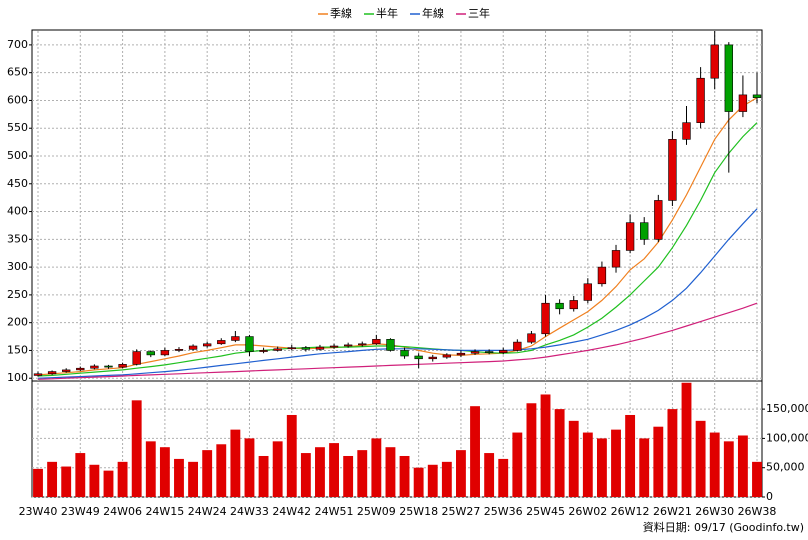 The image size is (808, 540). What do you see at coordinates (17, 211) in the screenshot?
I see `y-tick-label: 400` at bounding box center [17, 211].